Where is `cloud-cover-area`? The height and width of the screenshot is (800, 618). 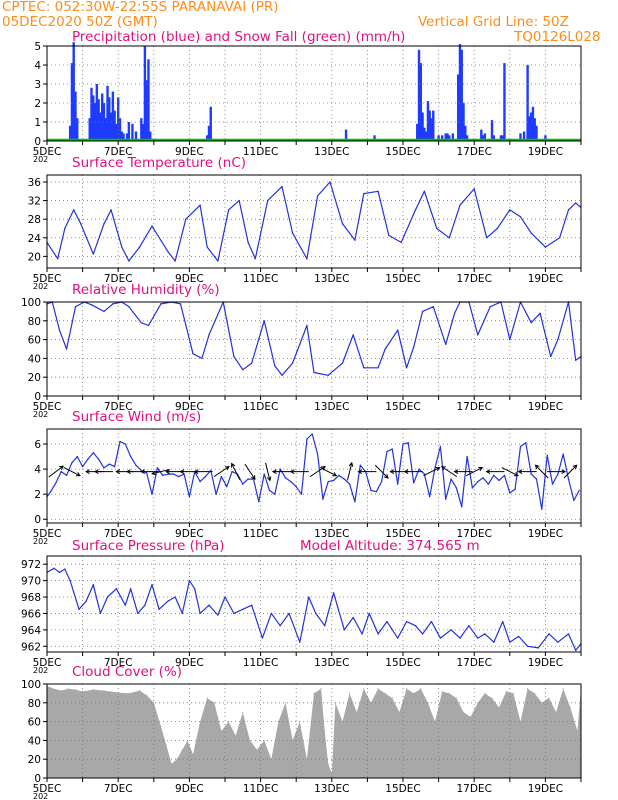
cloud-cover-area is located at coordinates (314, 731).